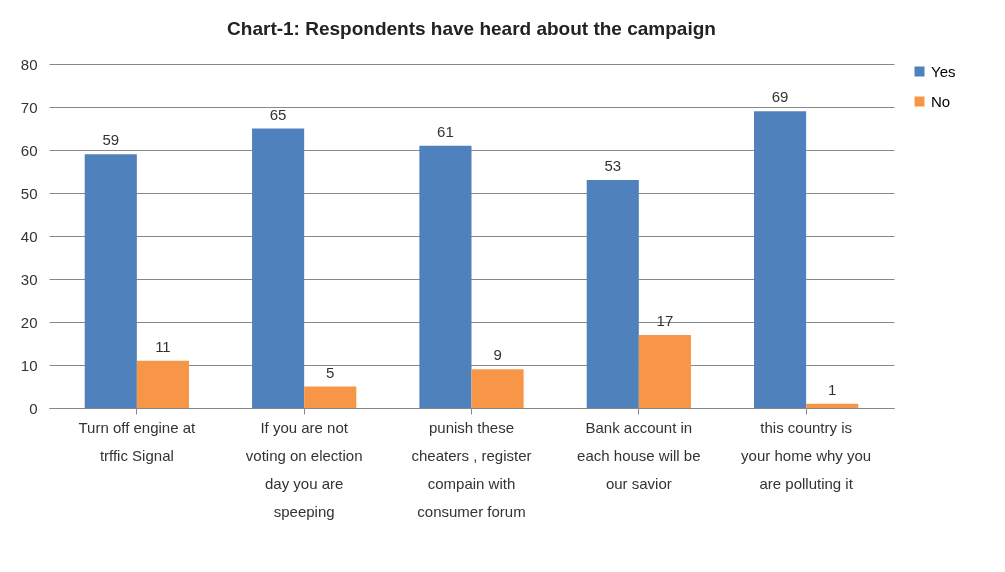 This screenshot has height=572, width=1005. Describe the element at coordinates (613, 166) in the screenshot. I see `data-label: 53` at that location.